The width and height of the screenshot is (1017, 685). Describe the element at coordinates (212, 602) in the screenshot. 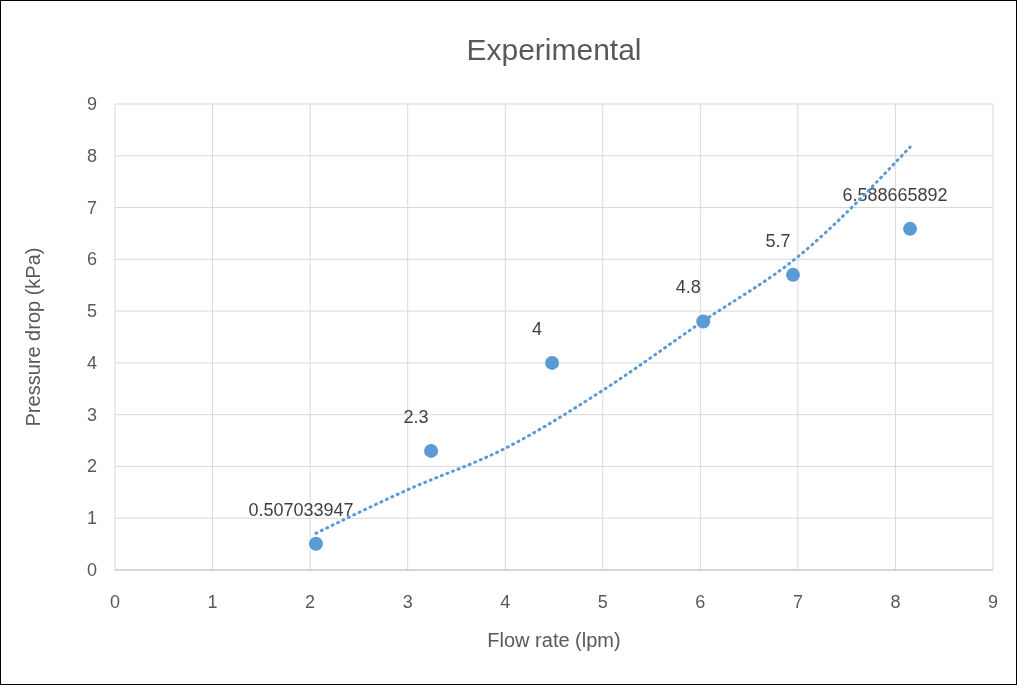

I see `x-tick-label: 1` at that location.